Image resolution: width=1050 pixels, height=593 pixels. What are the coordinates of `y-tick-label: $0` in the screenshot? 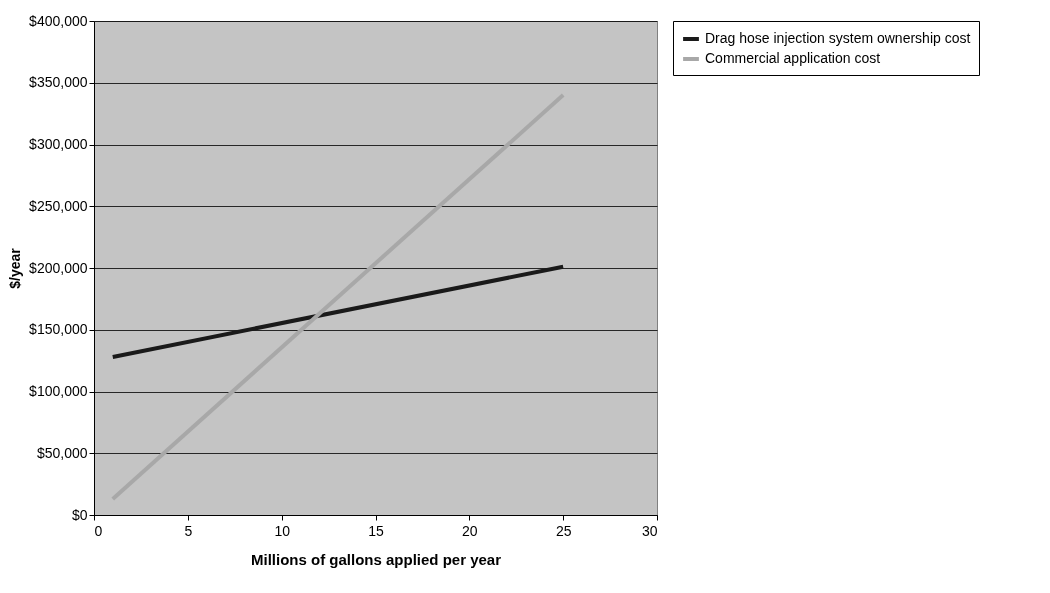 It's located at (79, 514).